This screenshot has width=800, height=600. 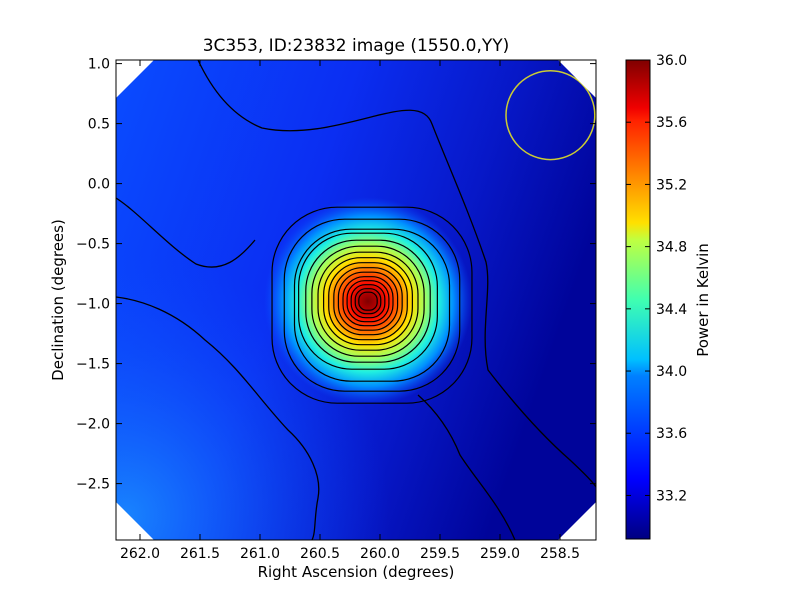 I want to click on y-tick-label: −2.0, so click(x=93, y=425).